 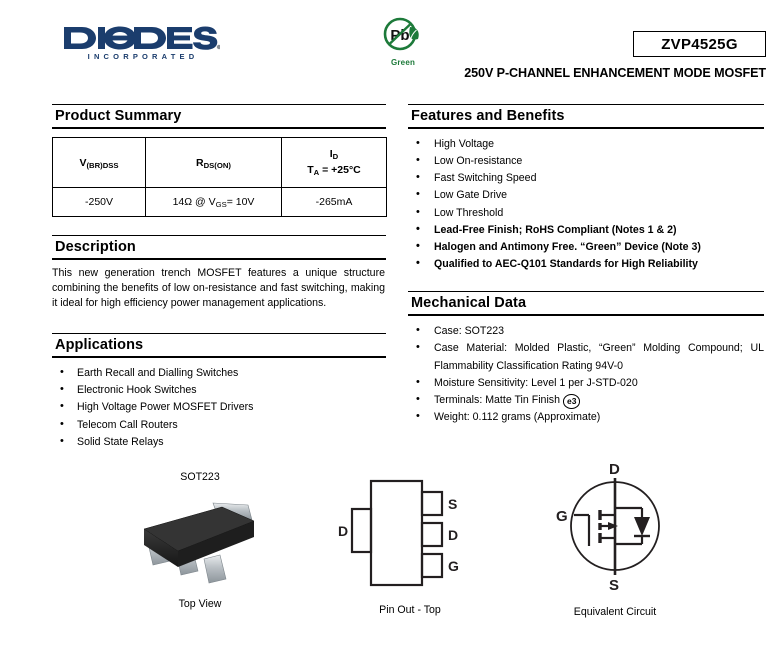 I want to click on part-number-box: ZVP4525G, so click(x=699, y=44).